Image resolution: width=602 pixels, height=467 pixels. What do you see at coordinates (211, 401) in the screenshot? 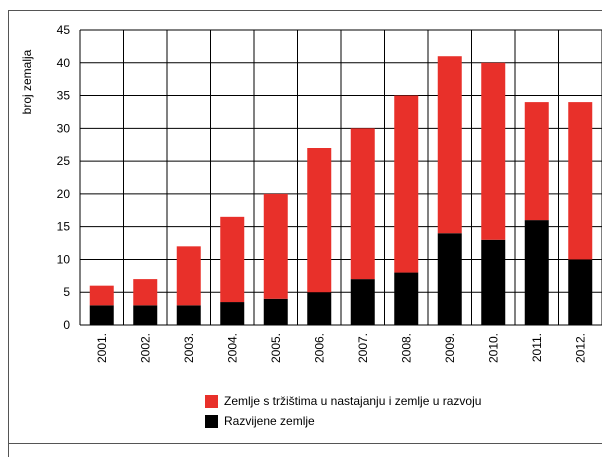
I see `legend-swatch-emerging` at bounding box center [211, 401].